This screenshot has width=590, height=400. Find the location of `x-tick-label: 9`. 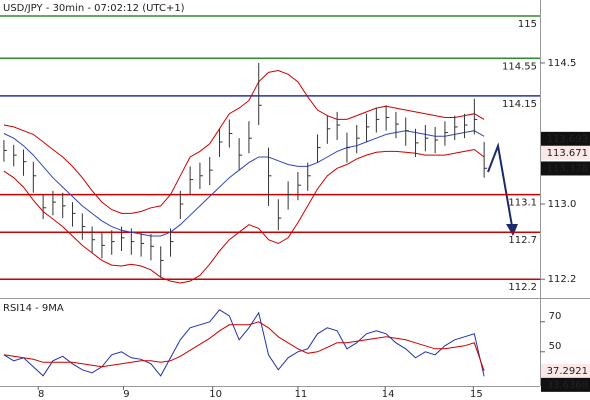

x-tick-label: 9 is located at coordinates (126, 394).